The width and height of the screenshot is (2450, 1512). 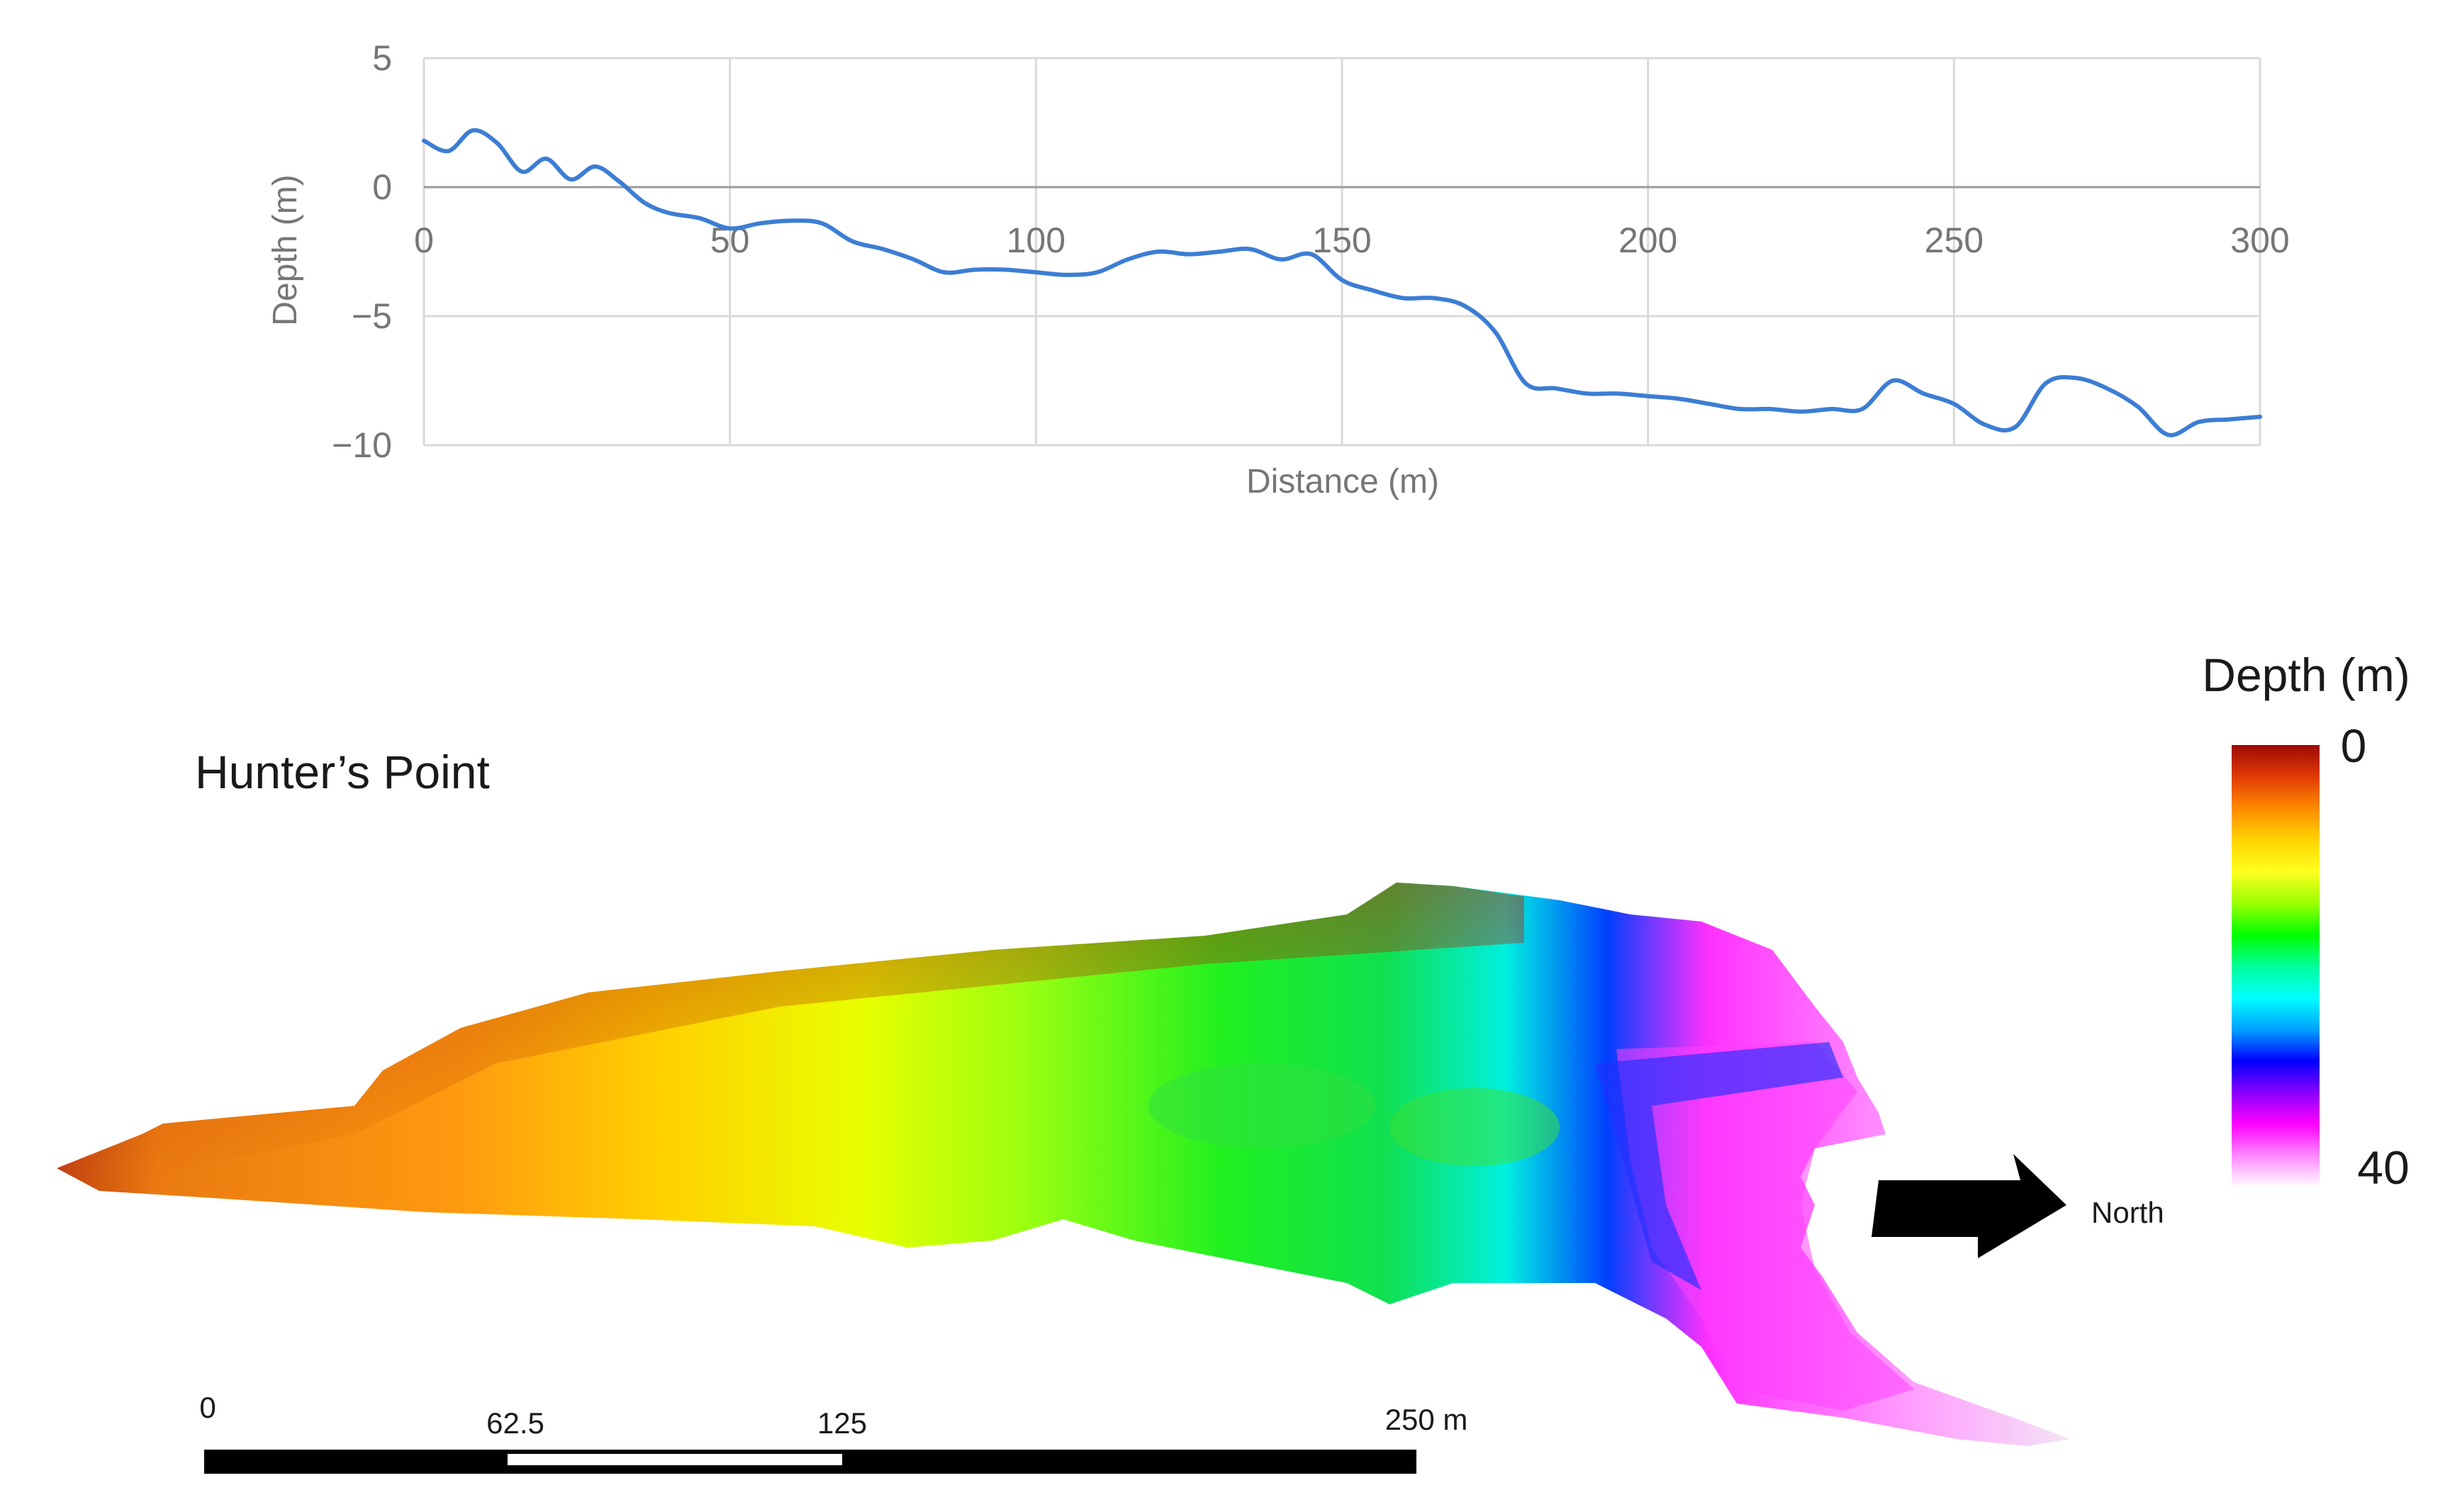 I want to click on terrain-blue-band, so click(x=1719, y=1166).